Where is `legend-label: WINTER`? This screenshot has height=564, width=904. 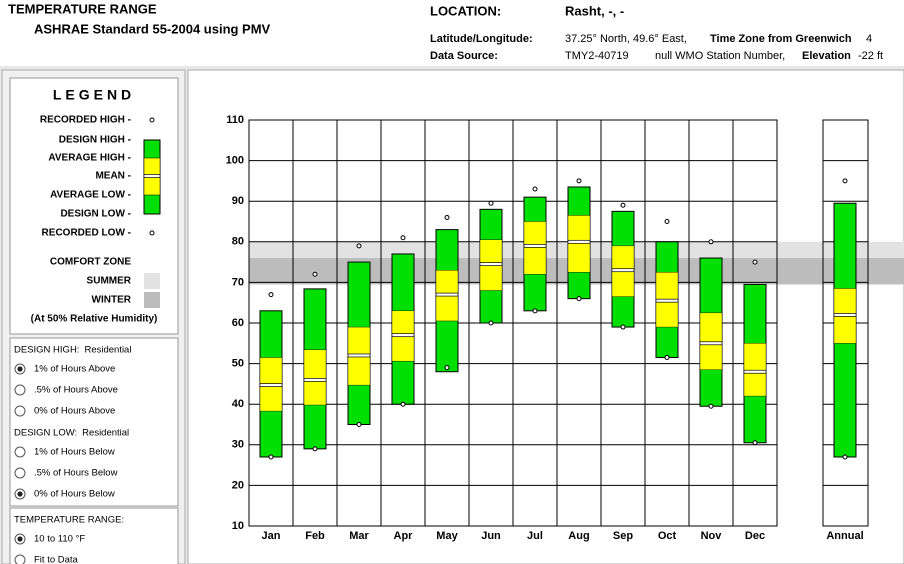
legend-label: WINTER is located at coordinates (112, 300).